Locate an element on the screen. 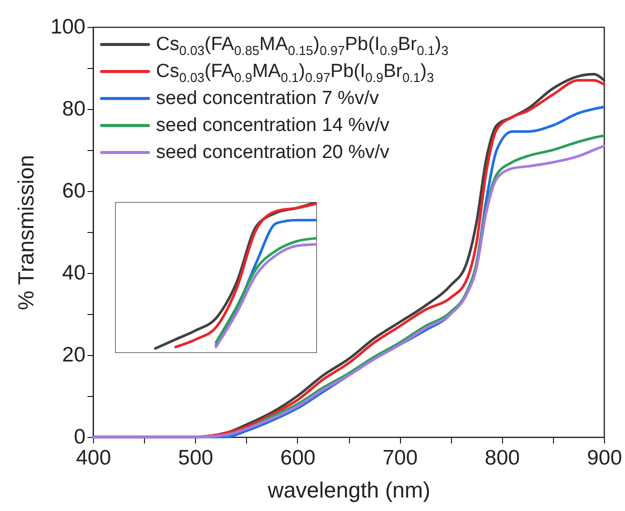 Image resolution: width=625 pixels, height=511 pixels. y-tick-label: 20 is located at coordinates (74, 355).